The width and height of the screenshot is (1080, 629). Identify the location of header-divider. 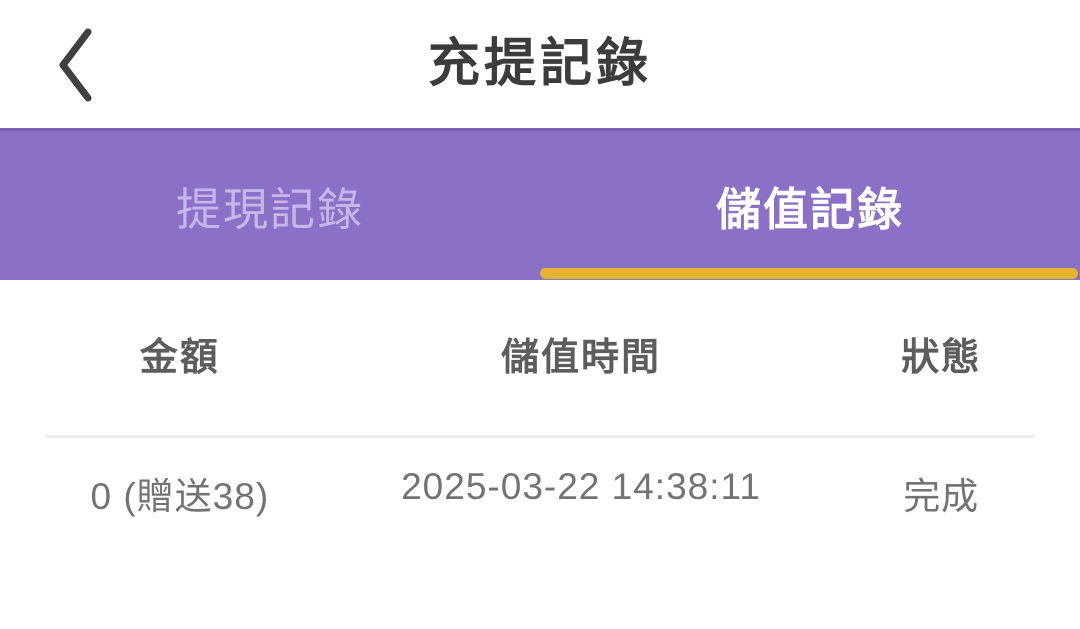
(540, 436).